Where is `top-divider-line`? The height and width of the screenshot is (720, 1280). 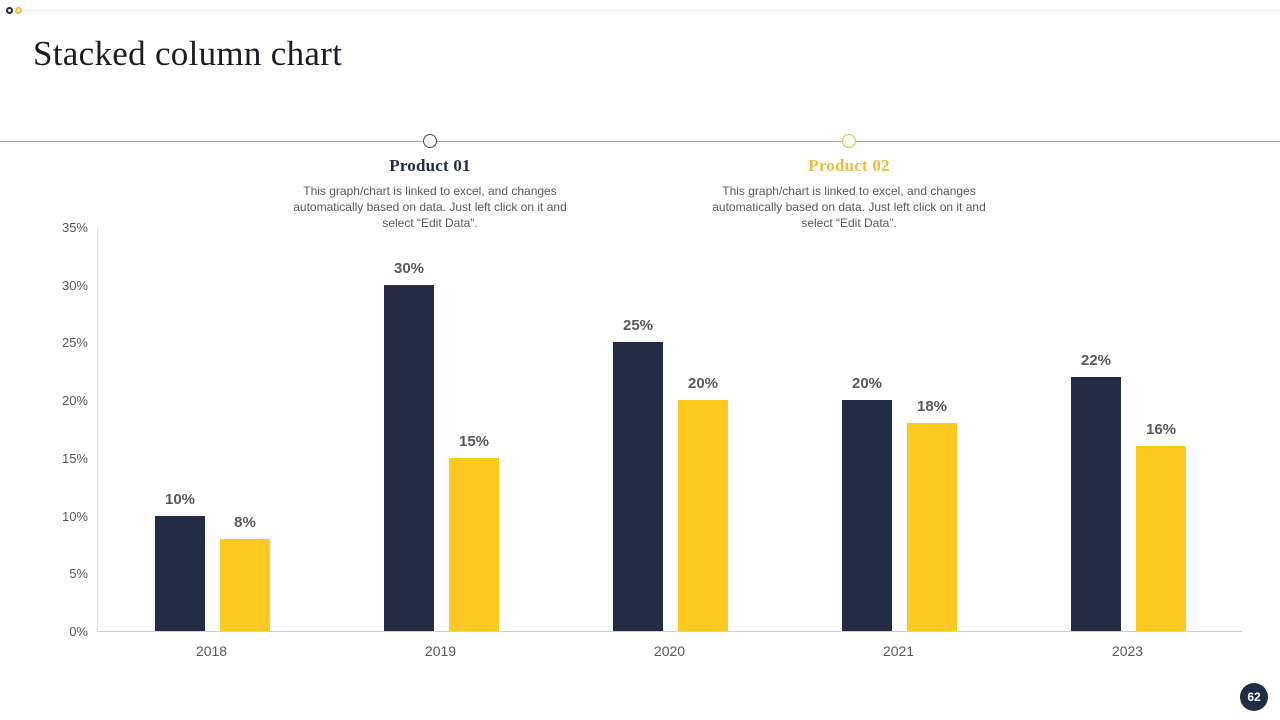
top-divider-line is located at coordinates (640, 10).